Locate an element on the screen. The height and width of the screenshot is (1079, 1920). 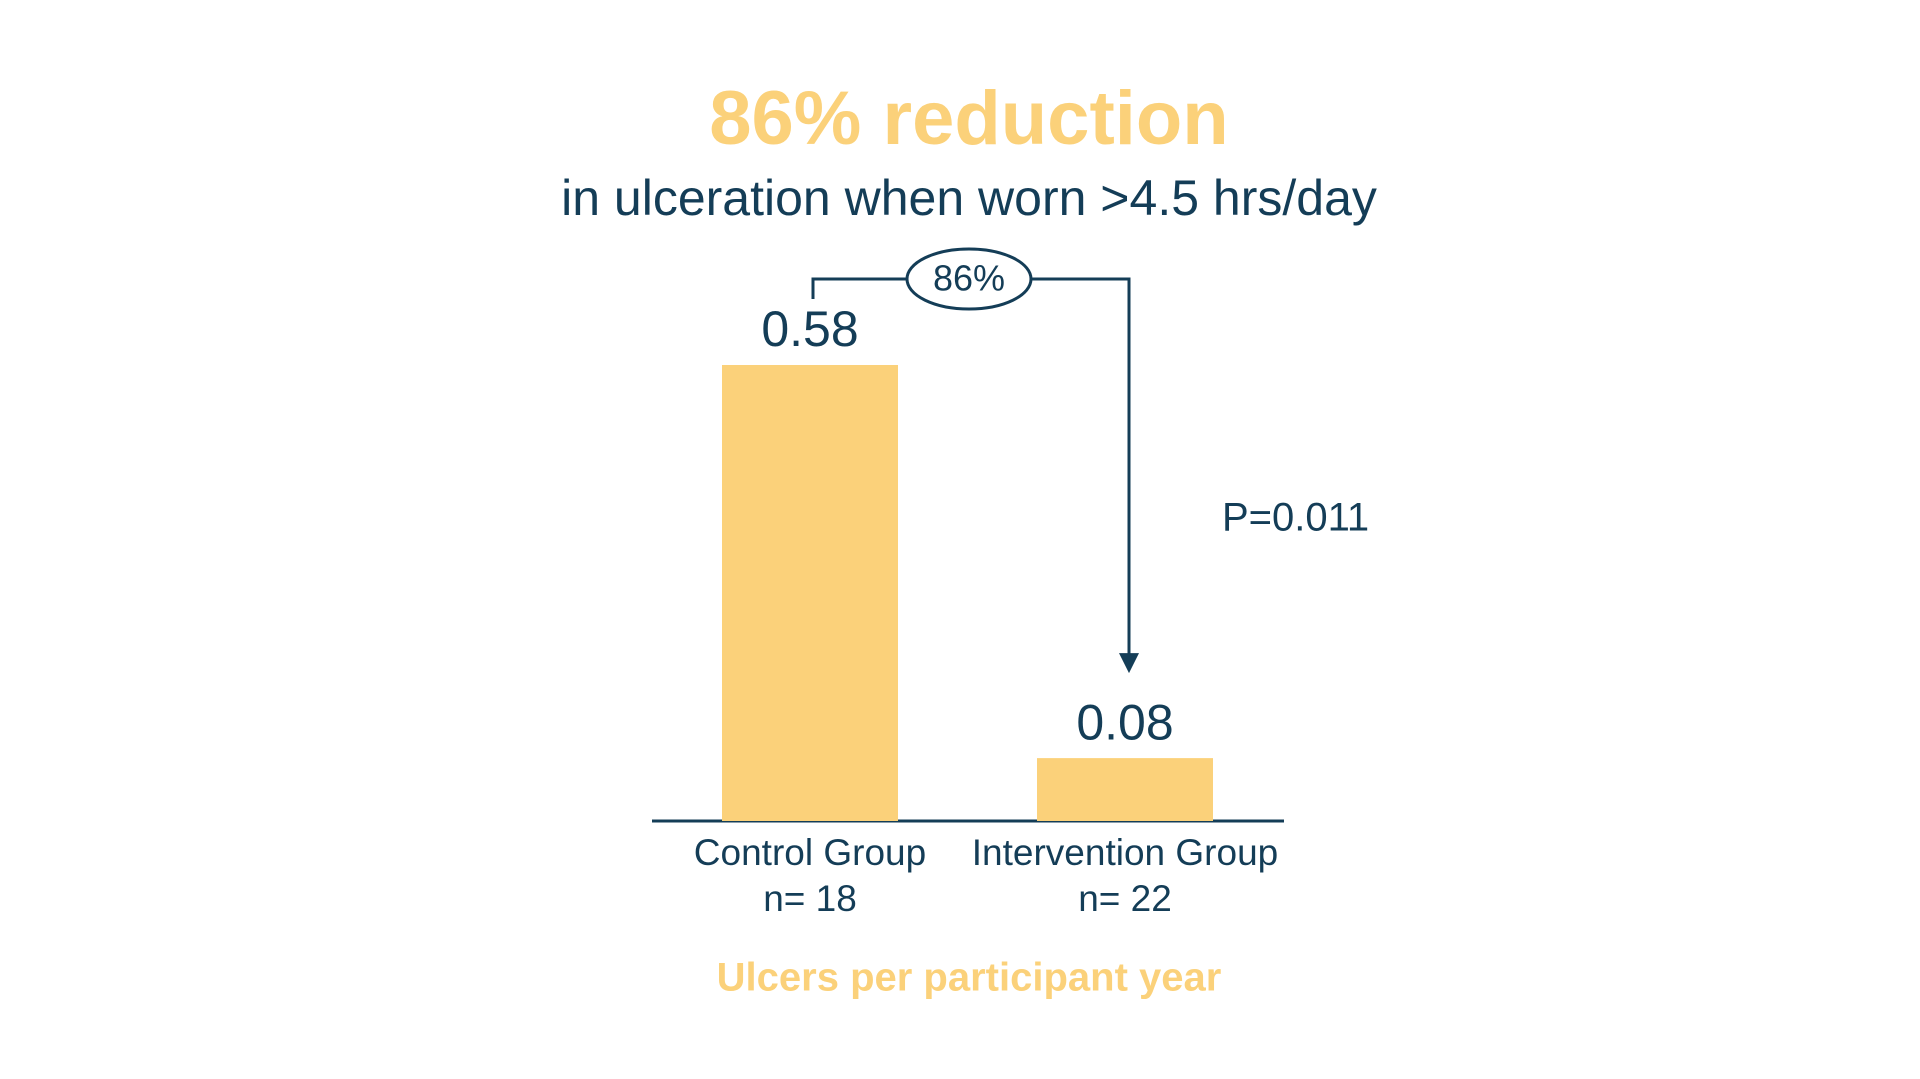
x-tick-label: Control Group is located at coordinates (810, 852).